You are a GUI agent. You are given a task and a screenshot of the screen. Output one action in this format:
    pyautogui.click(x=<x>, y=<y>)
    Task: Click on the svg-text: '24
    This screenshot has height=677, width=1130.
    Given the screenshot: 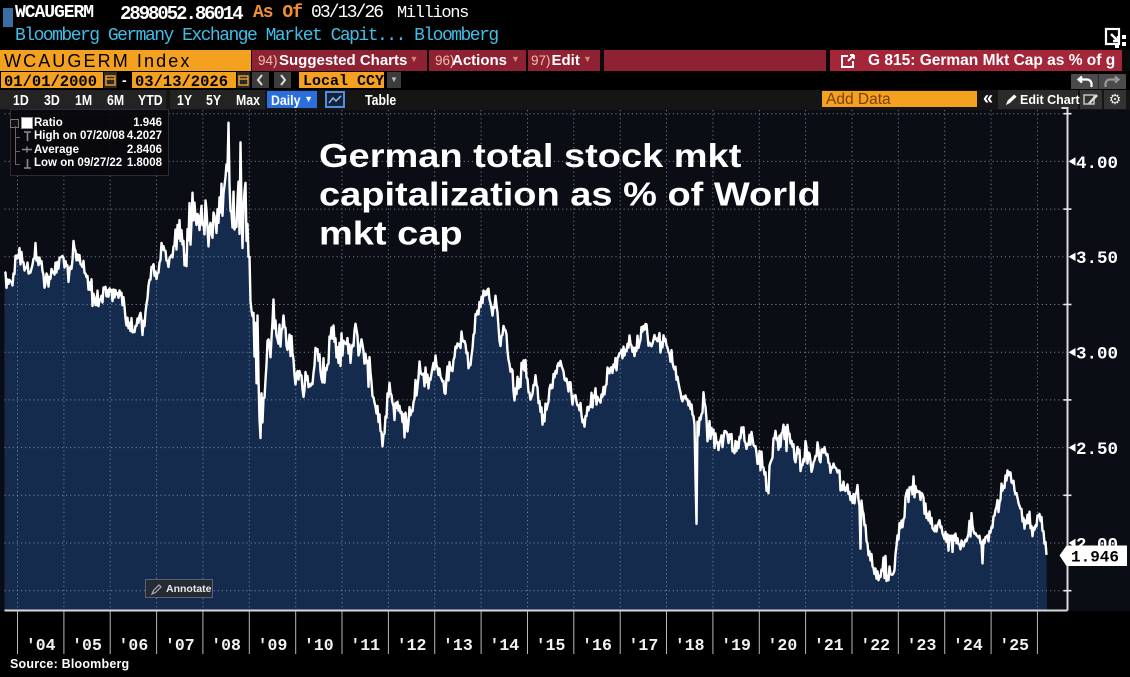 What is the action you would take?
    pyautogui.click(x=968, y=645)
    